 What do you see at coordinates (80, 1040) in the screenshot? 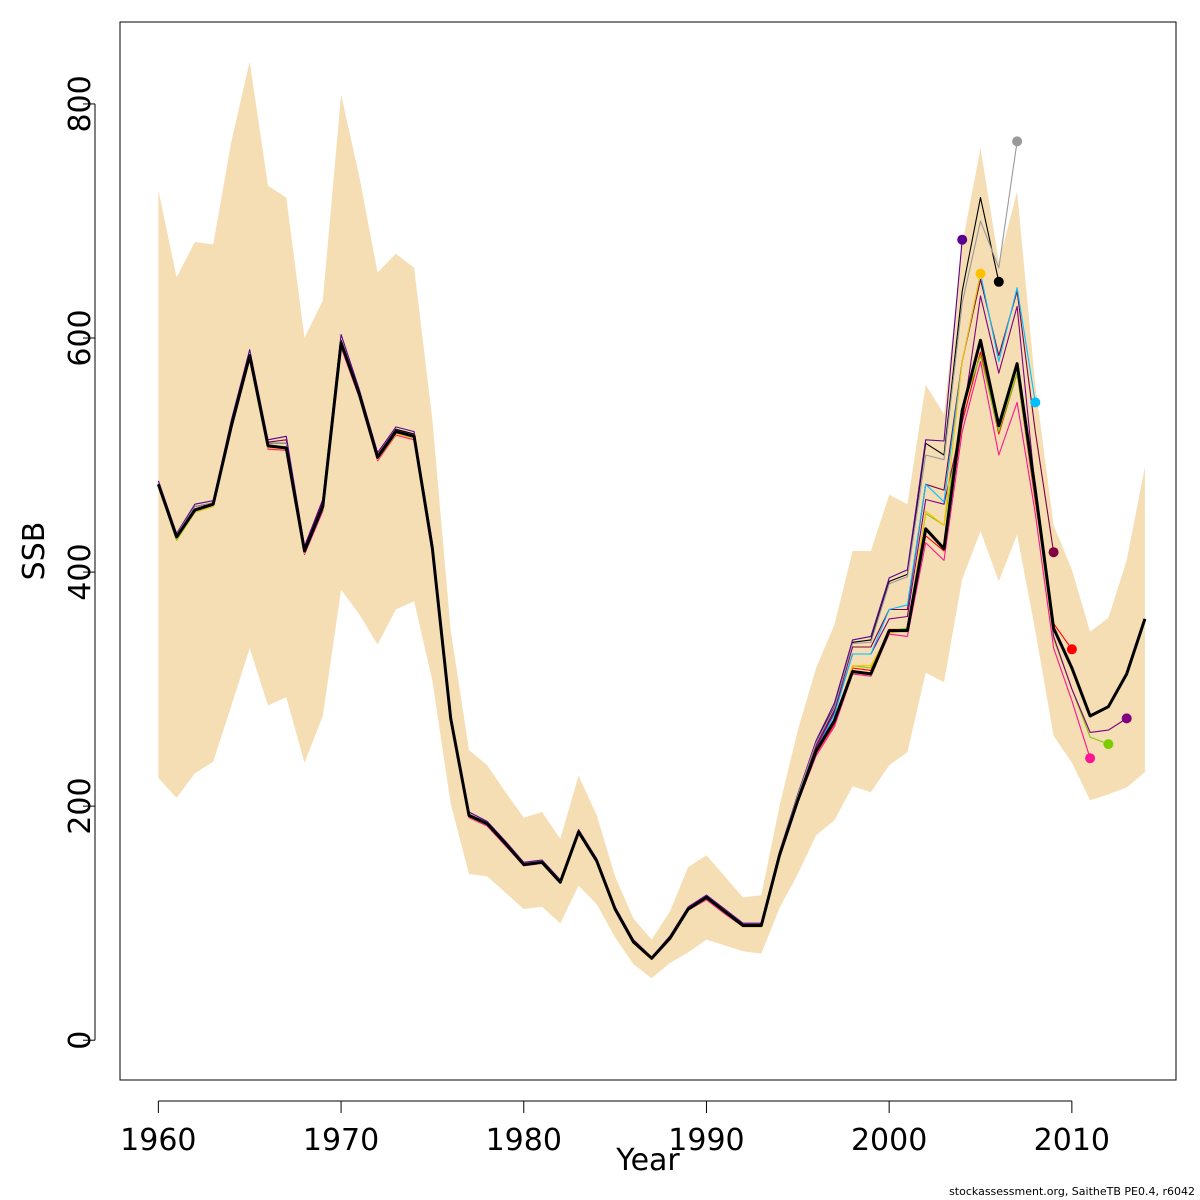
I see `y-tick-label: 0` at bounding box center [80, 1040].